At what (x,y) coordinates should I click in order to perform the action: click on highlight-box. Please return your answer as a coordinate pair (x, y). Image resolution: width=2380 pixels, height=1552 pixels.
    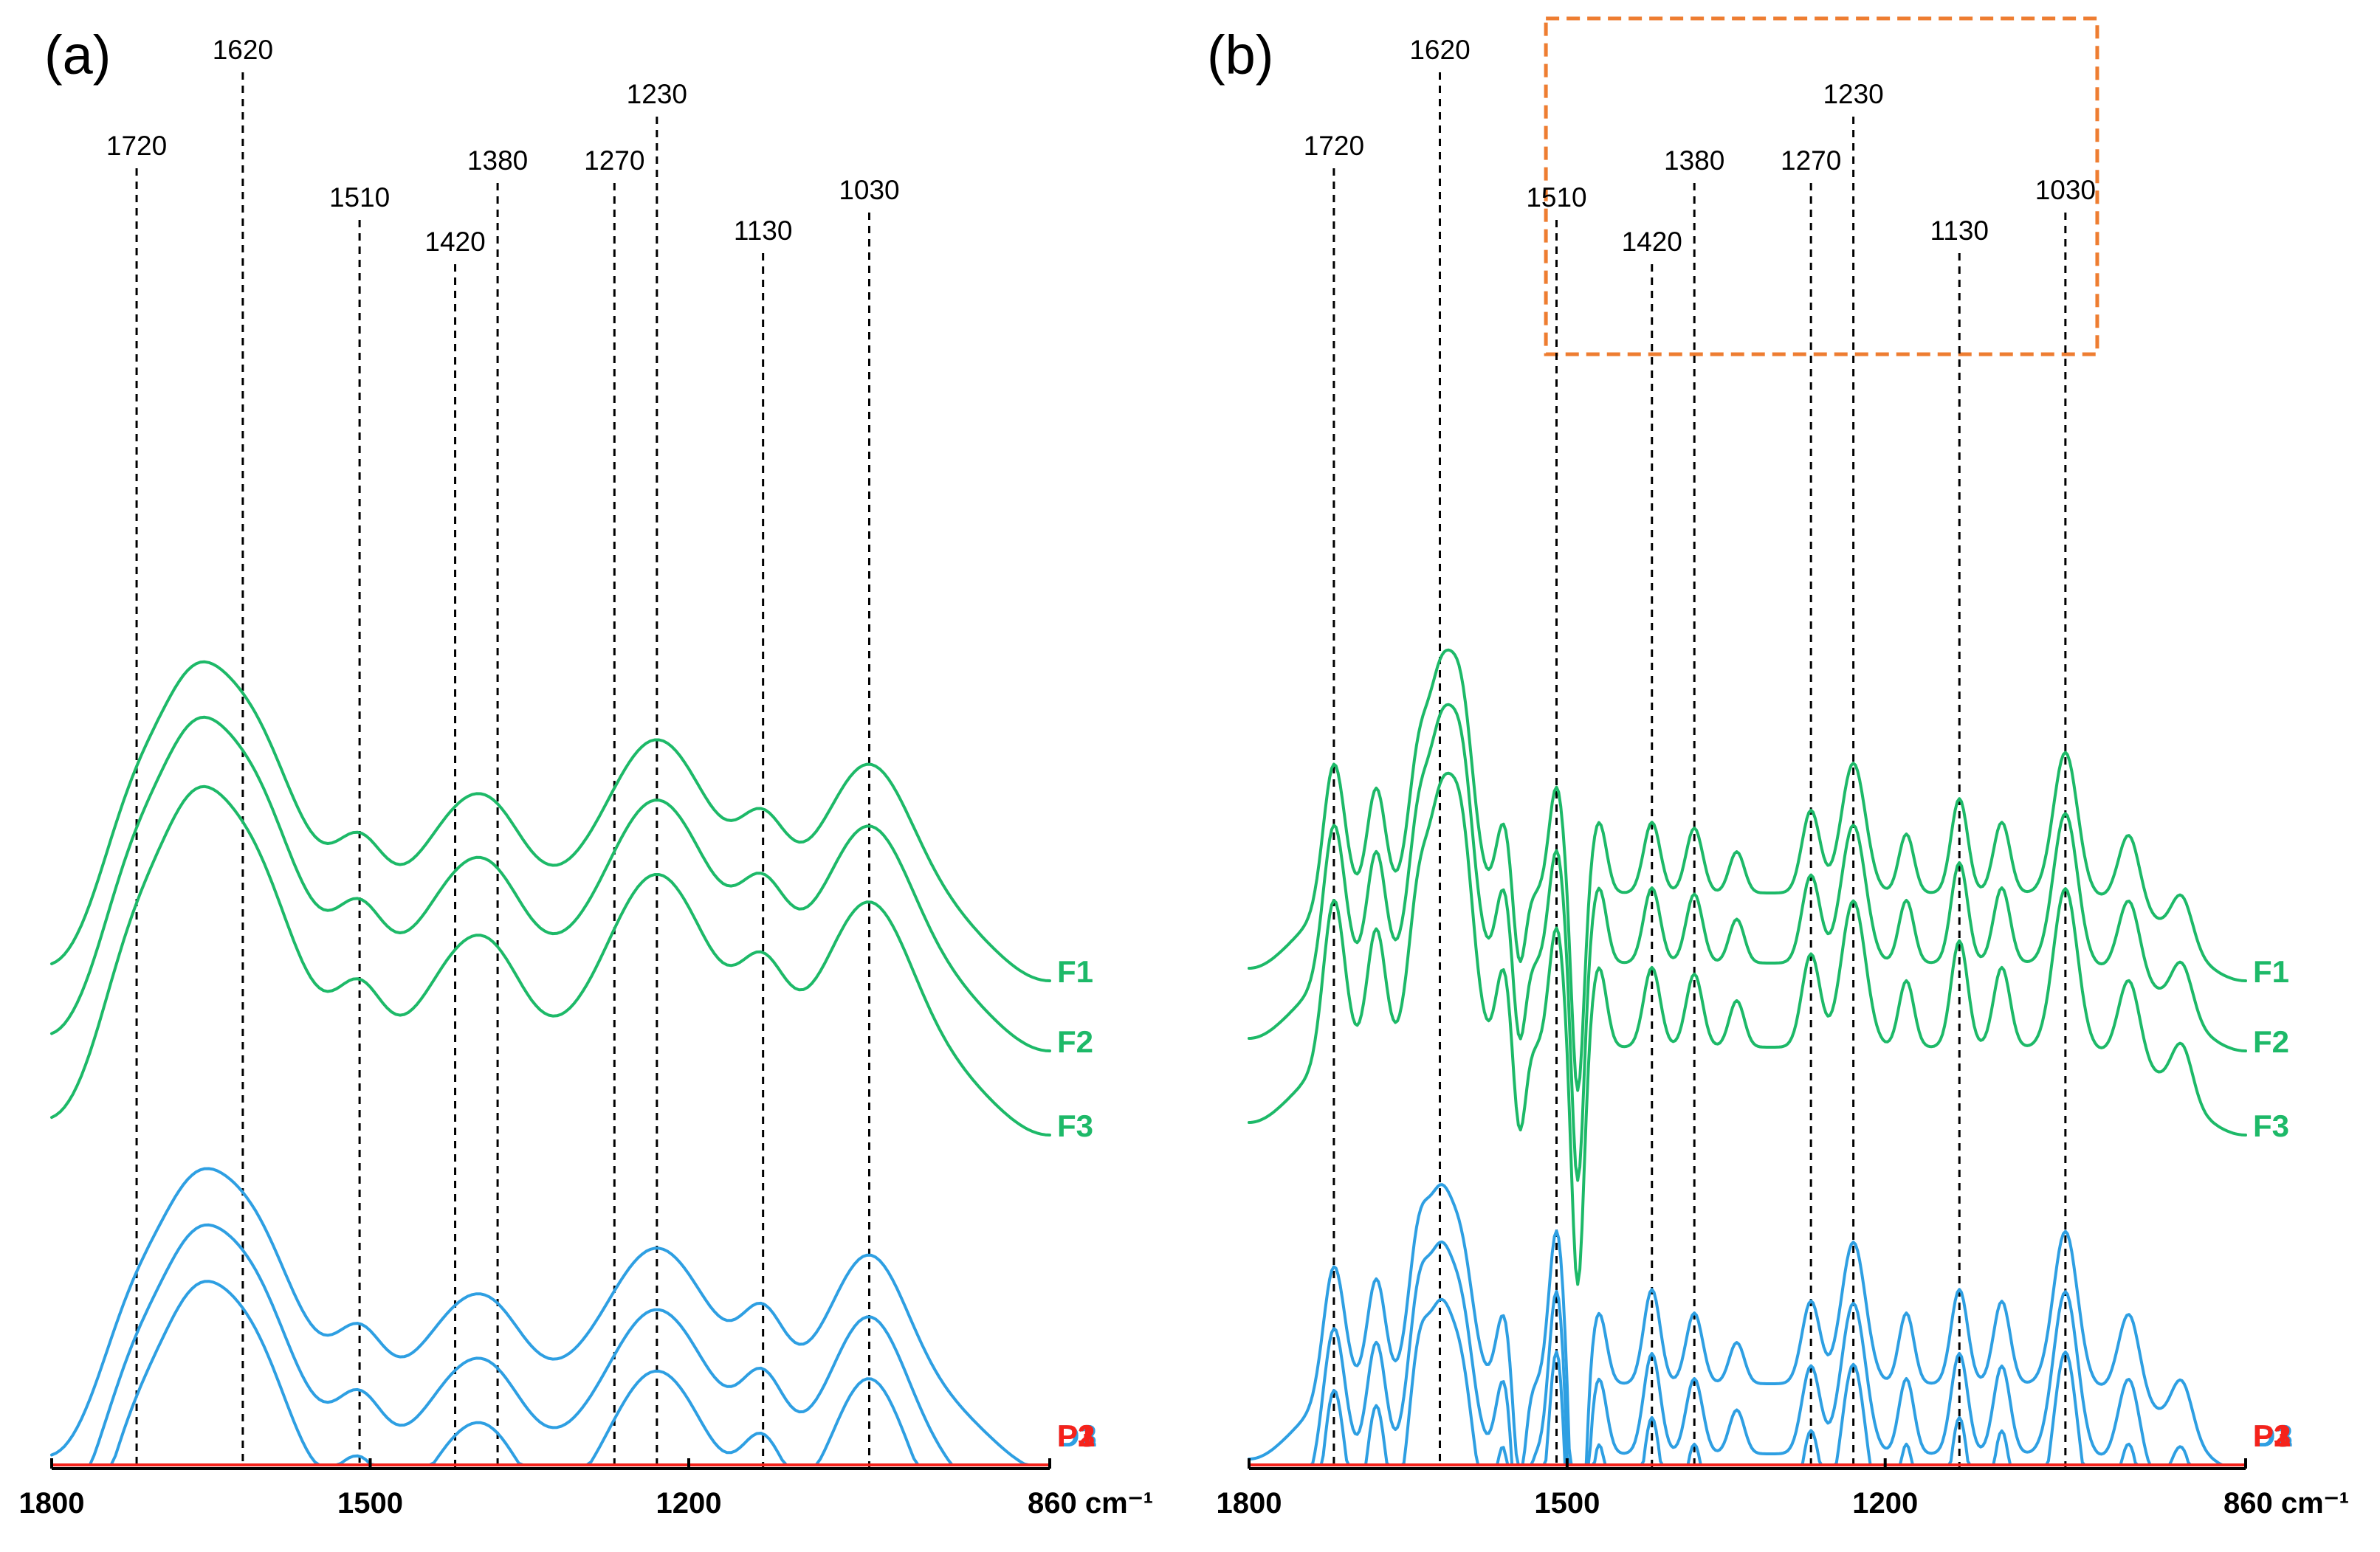
    Looking at the image, I should click on (1822, 186).